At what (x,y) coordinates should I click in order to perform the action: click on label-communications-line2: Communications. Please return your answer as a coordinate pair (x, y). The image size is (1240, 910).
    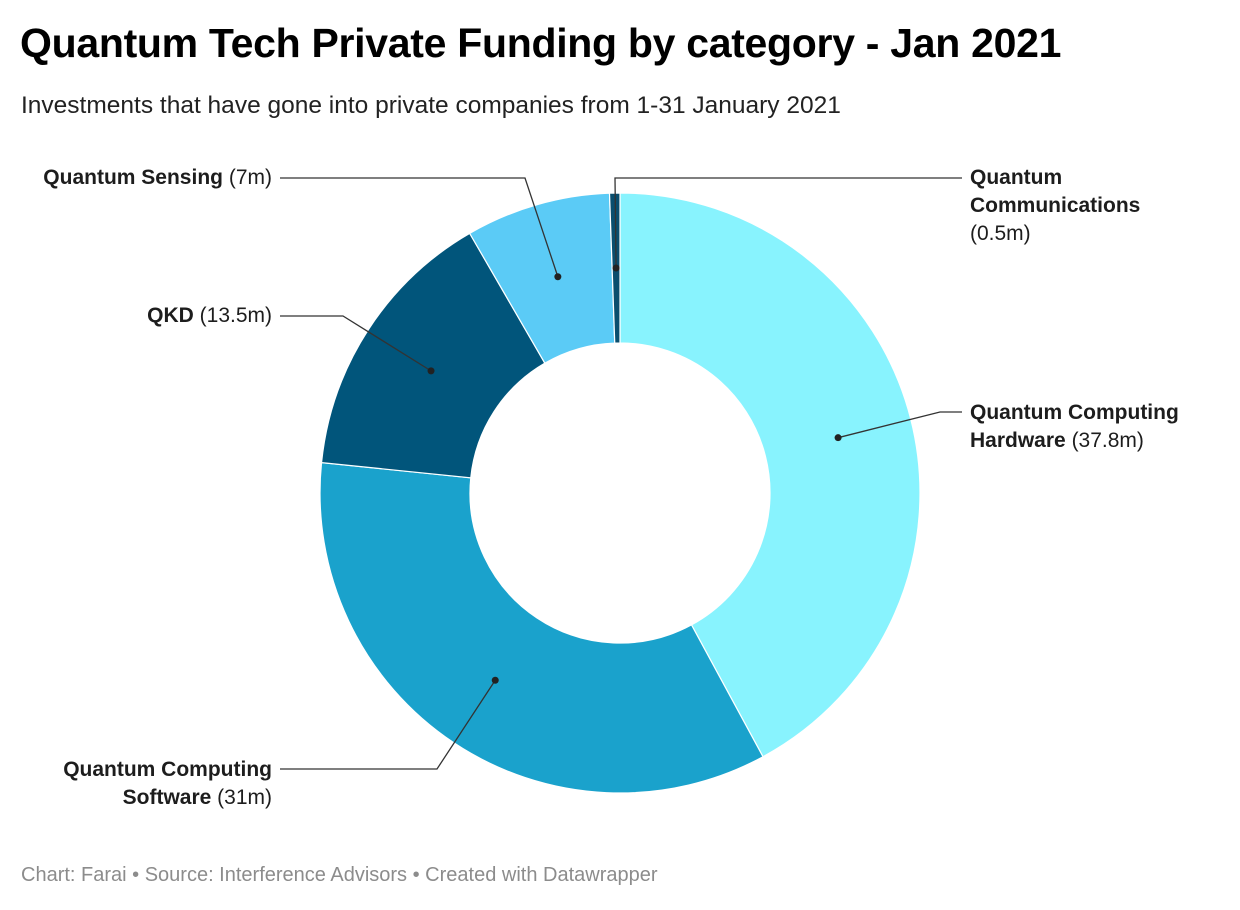
    Looking at the image, I should click on (1055, 205).